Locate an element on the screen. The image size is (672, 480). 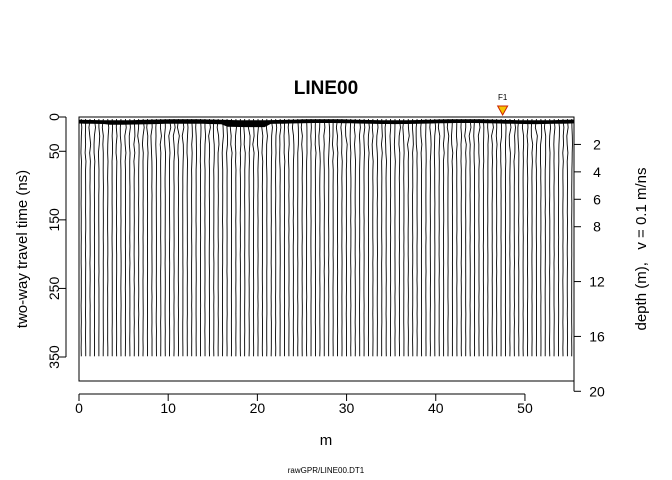
x-axis: 0 10 20 30 40 50 is located at coordinates (304, 404).